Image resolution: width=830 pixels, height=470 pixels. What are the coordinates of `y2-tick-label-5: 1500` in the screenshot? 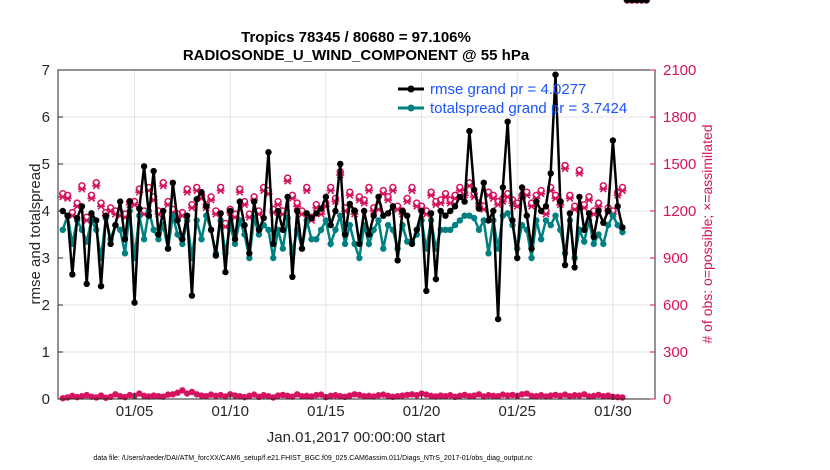 It's located at (679, 164).